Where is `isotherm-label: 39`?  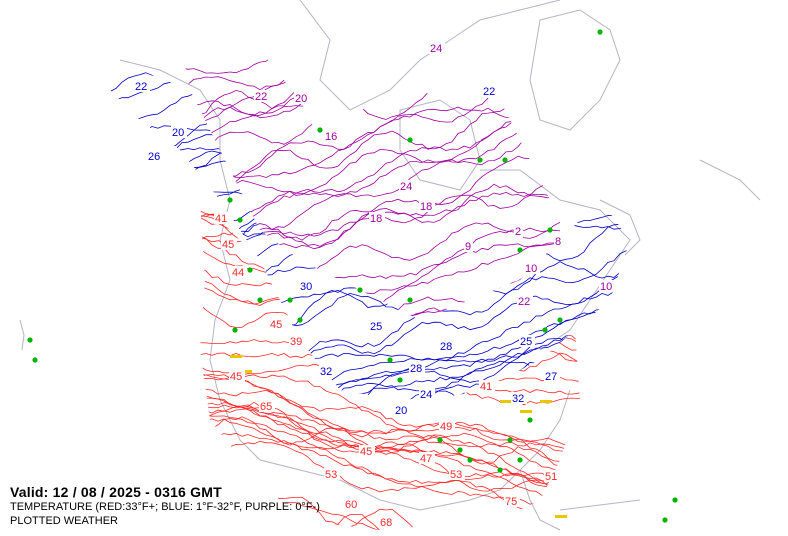
isotherm-label: 39 is located at coordinates (296, 342).